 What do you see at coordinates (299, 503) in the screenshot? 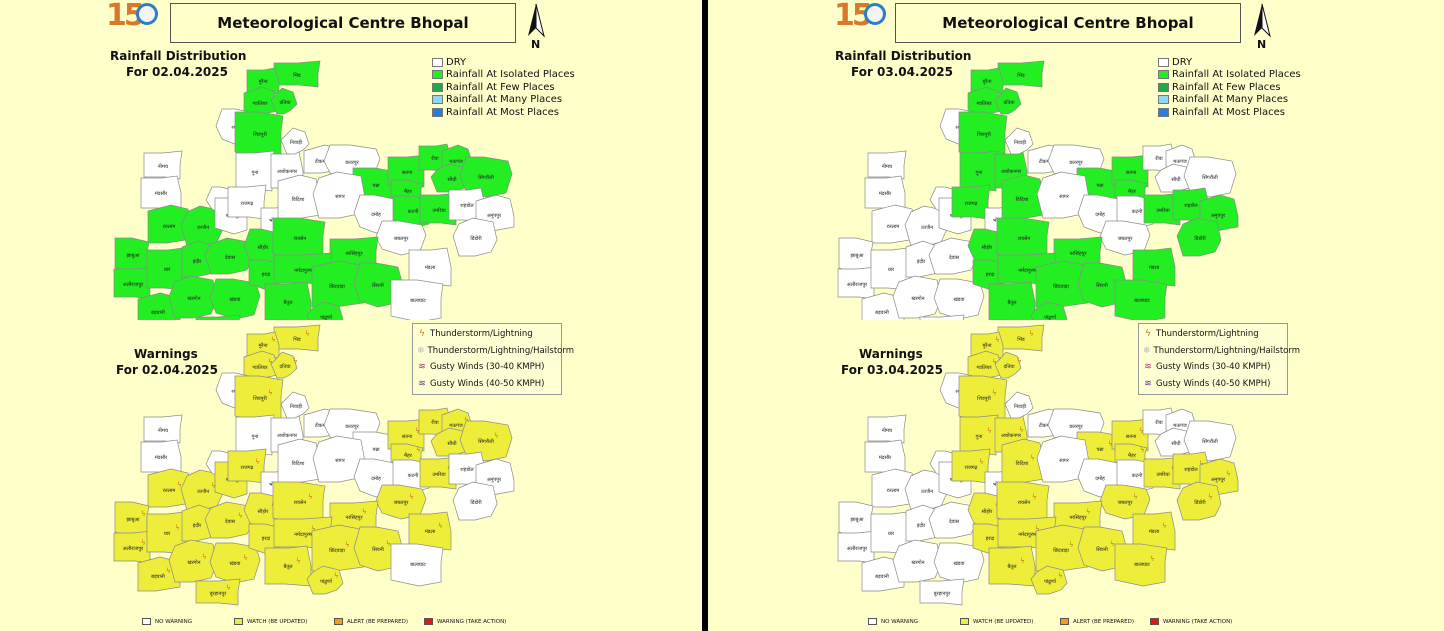
I see `district-41: रायसेनϟ` at bounding box center [299, 503].